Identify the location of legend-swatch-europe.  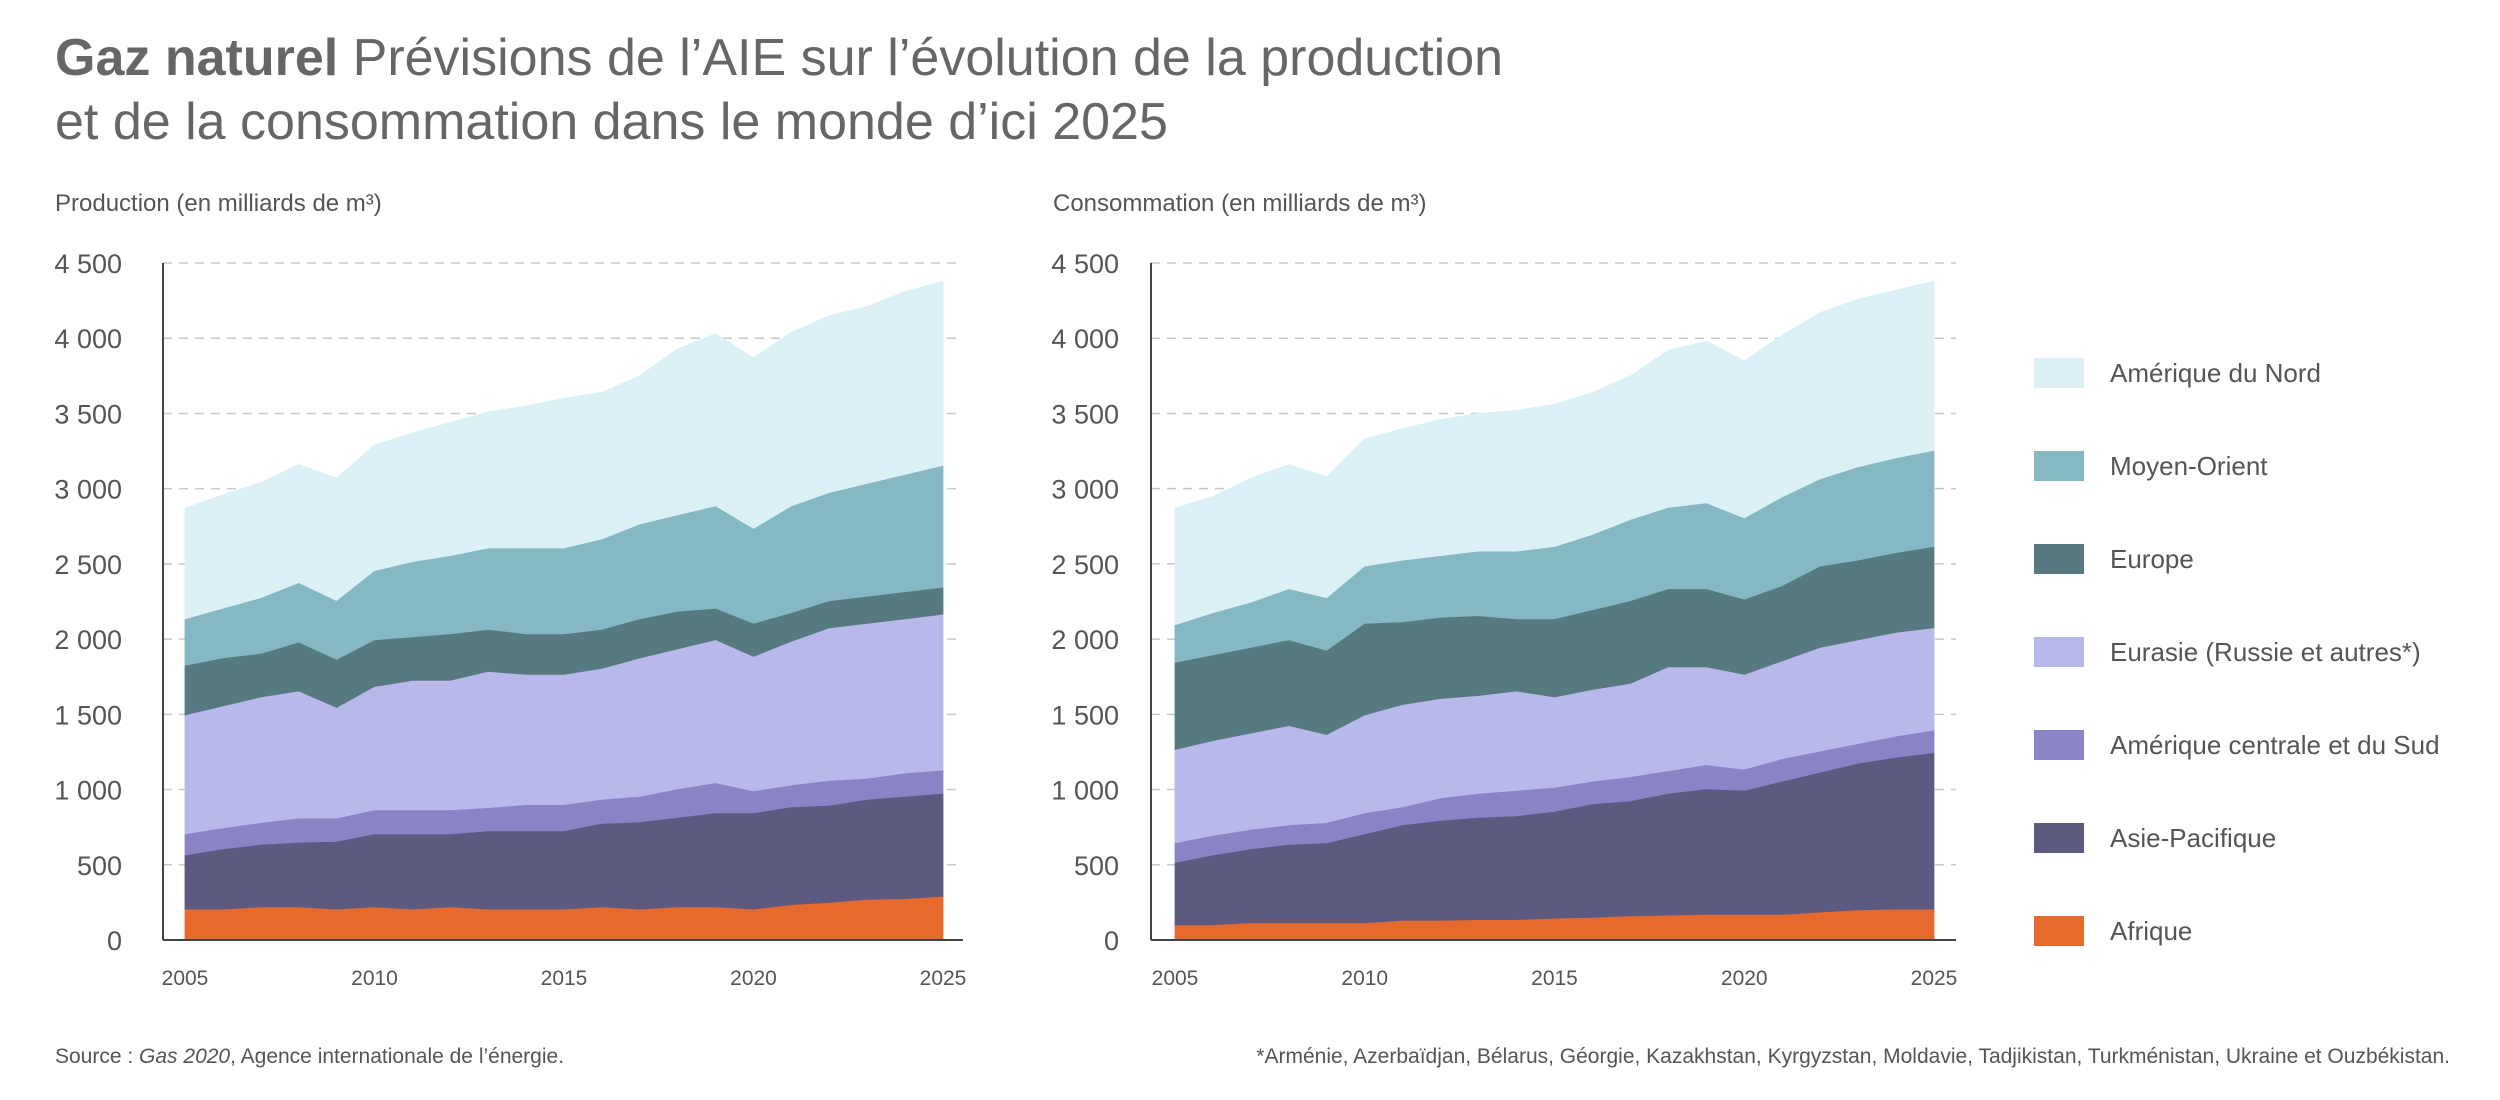
(2059, 559).